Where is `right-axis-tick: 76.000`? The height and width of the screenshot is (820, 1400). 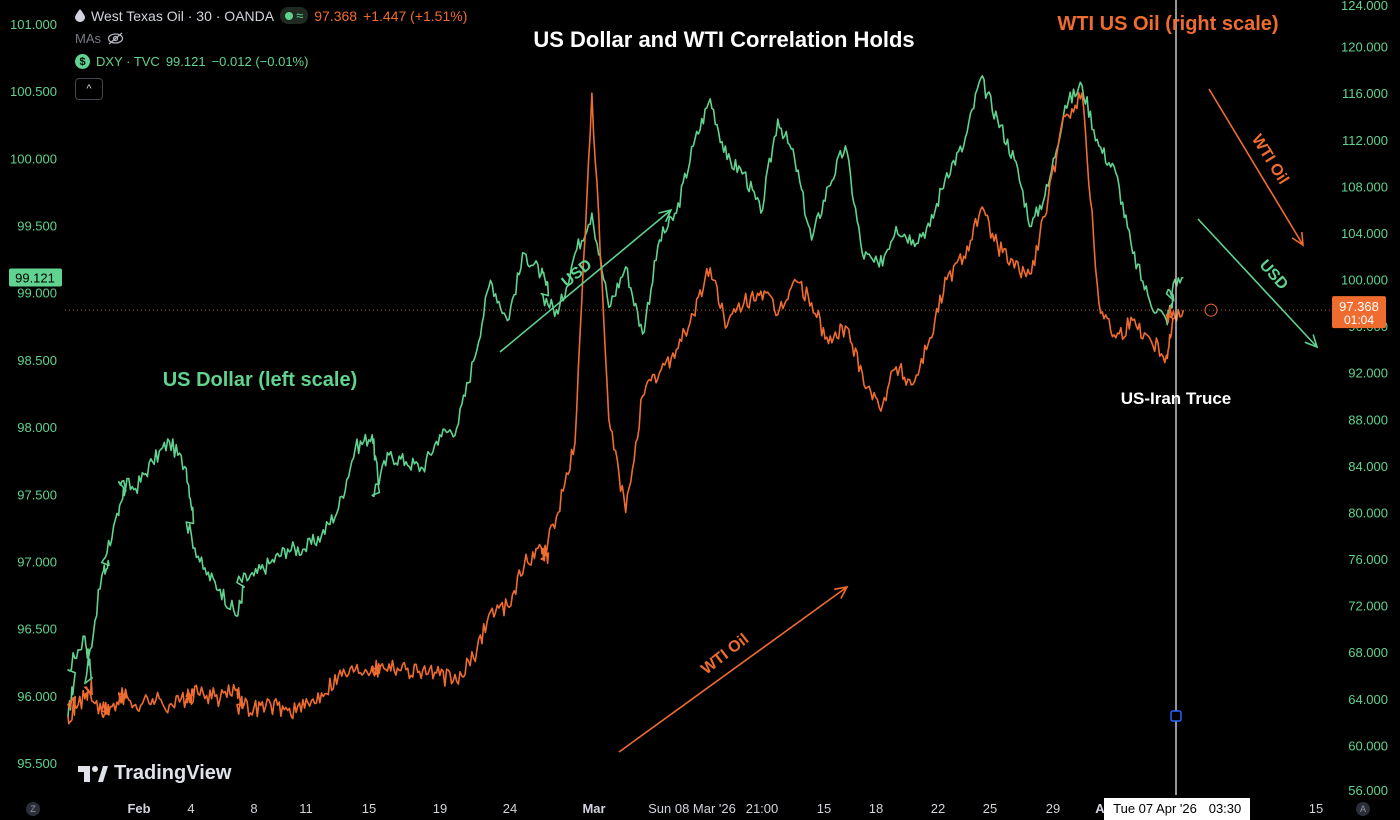 right-axis-tick: 76.000 is located at coordinates (1368, 559).